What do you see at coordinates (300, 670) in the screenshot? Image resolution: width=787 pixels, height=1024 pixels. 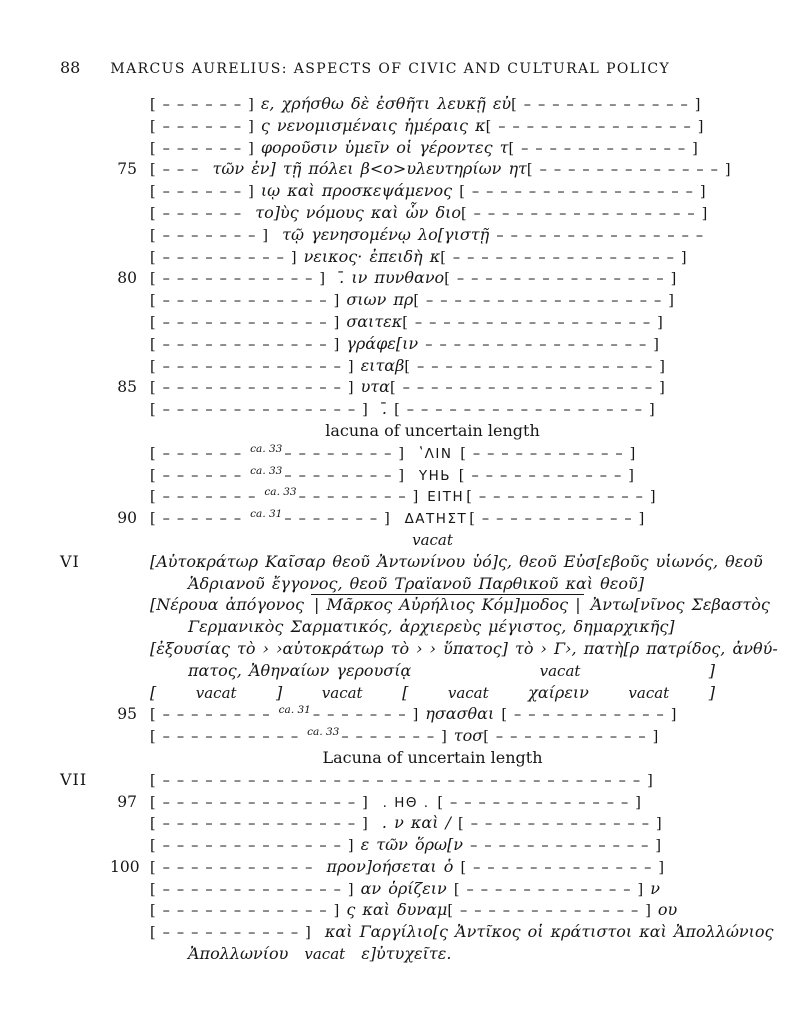 I see `greek-text: πατος, Ἀθηναίων γερουσίᾳ` at bounding box center [300, 670].